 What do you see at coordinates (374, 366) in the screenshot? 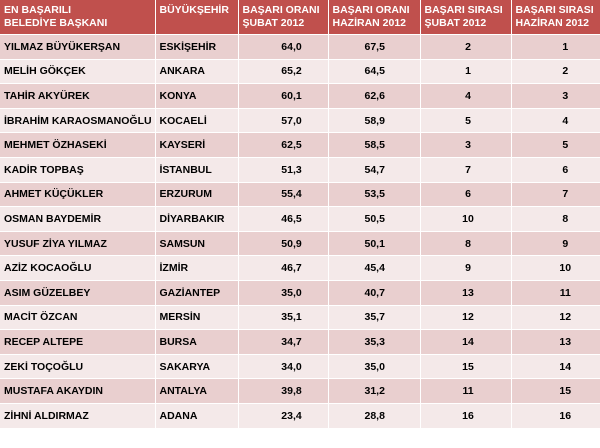
I see `rate-jun: 35,0` at bounding box center [374, 366].